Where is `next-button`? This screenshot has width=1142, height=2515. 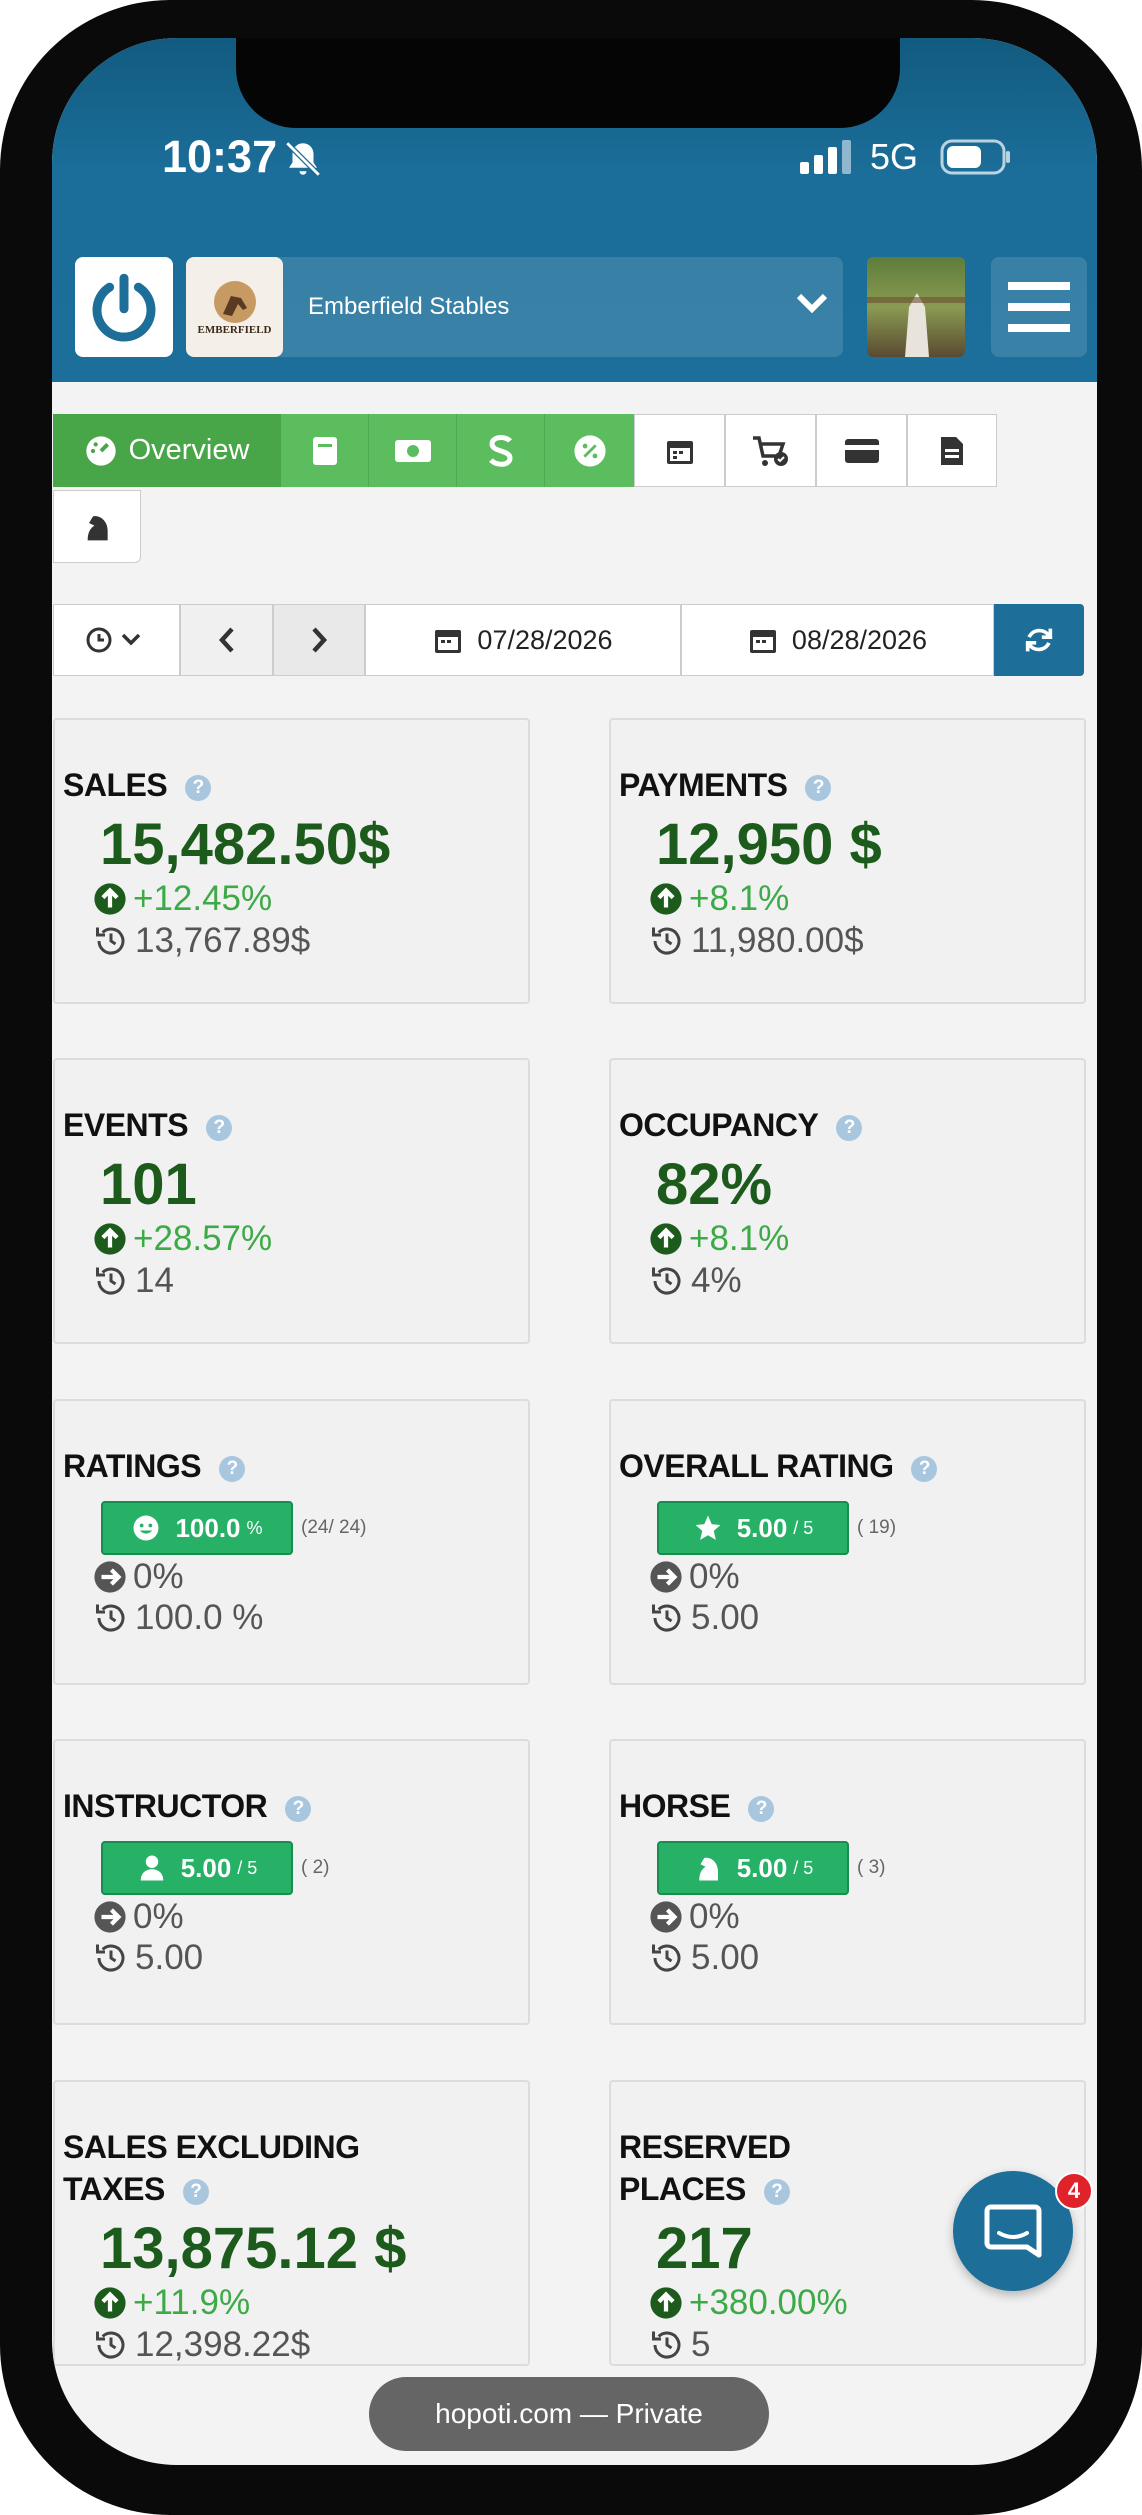 next-button is located at coordinates (319, 640).